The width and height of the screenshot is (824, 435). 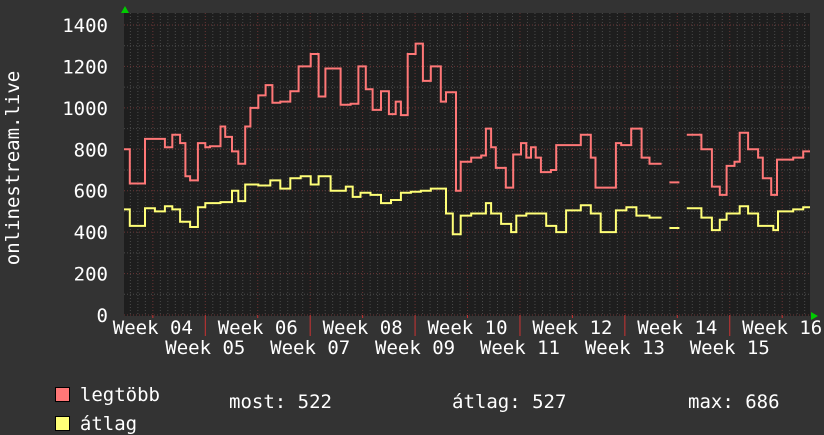 What do you see at coordinates (730, 348) in the screenshot?
I see `x-tick-label: Week 15` at bounding box center [730, 348].